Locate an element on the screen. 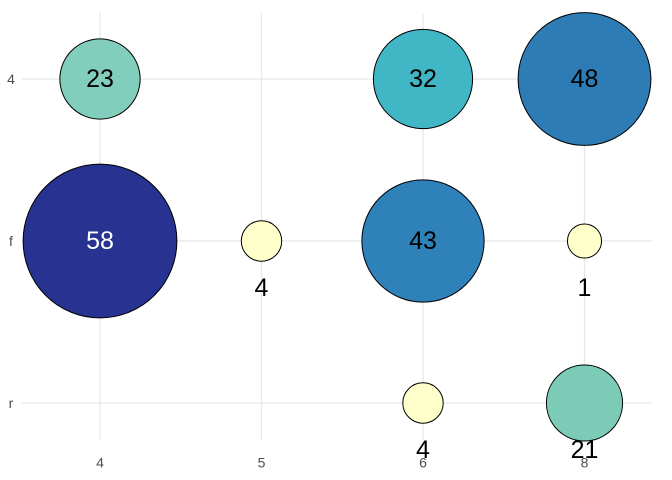  bubble-value-label: 48 is located at coordinates (585, 79).